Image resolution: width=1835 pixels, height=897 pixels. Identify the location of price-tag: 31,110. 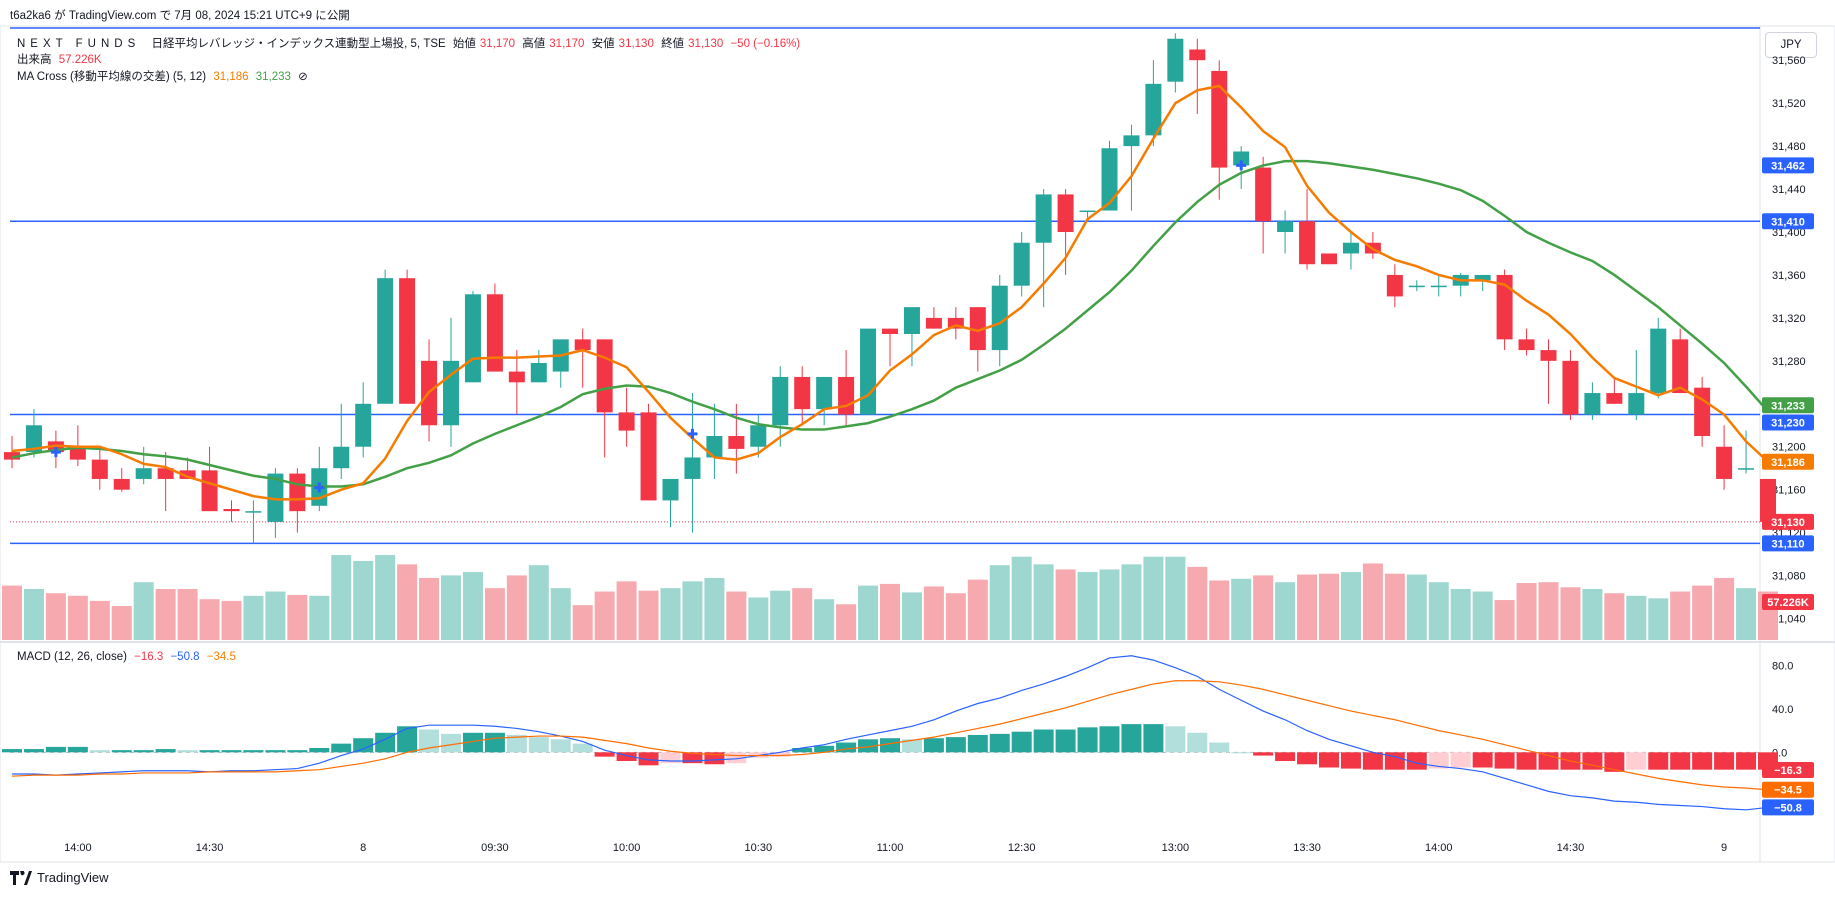
(1788, 543).